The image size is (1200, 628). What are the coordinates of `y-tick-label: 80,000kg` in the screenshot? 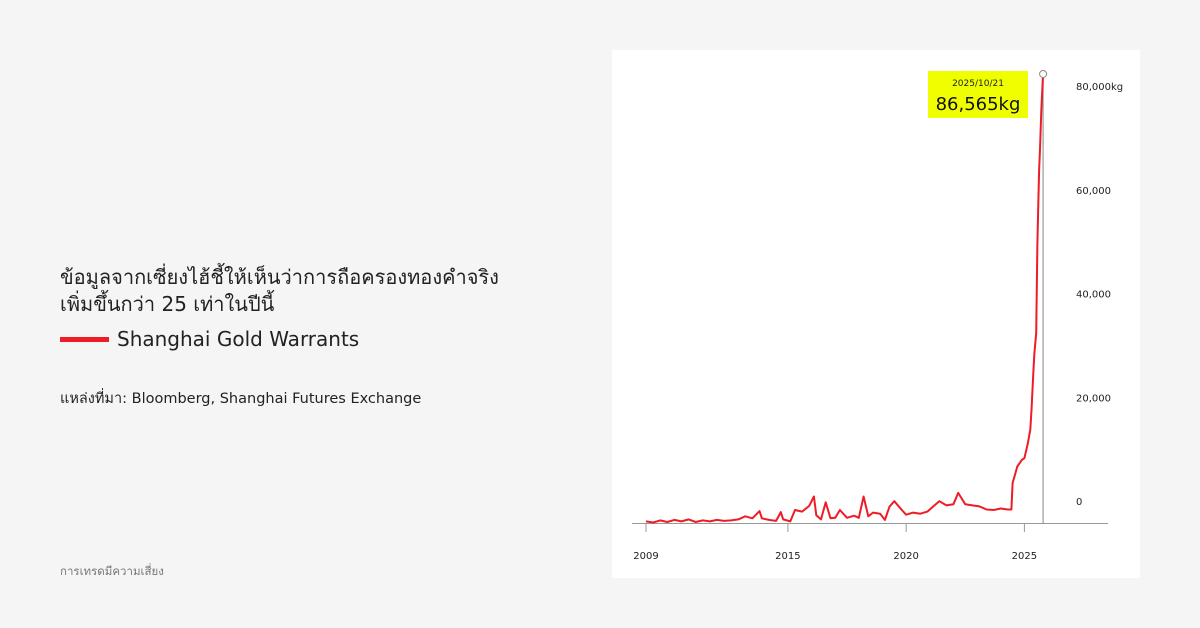 It's located at (1099, 87).